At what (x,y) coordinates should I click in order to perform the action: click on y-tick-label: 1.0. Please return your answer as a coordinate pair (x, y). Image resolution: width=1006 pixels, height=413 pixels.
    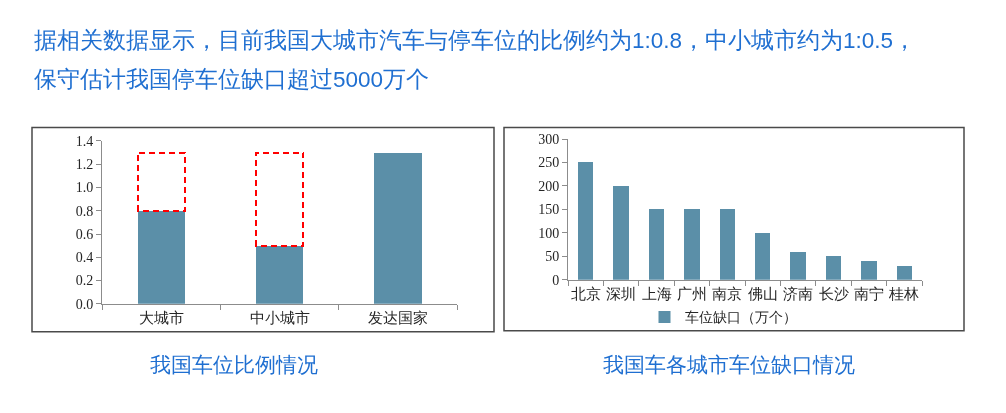
    Looking at the image, I should click on (84, 188).